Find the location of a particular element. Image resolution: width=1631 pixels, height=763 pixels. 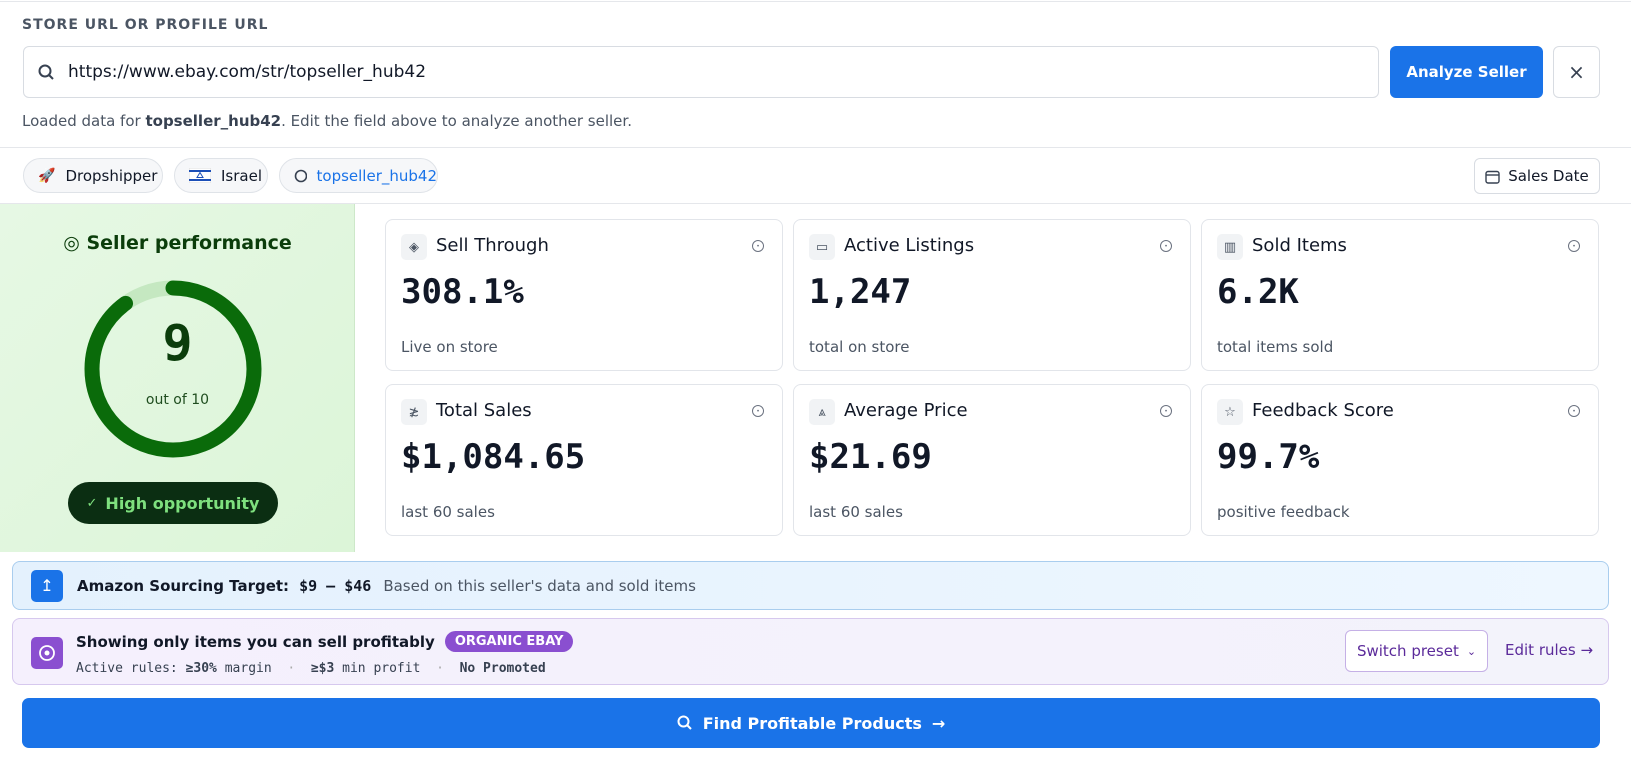

chip: Israel is located at coordinates (221, 175).